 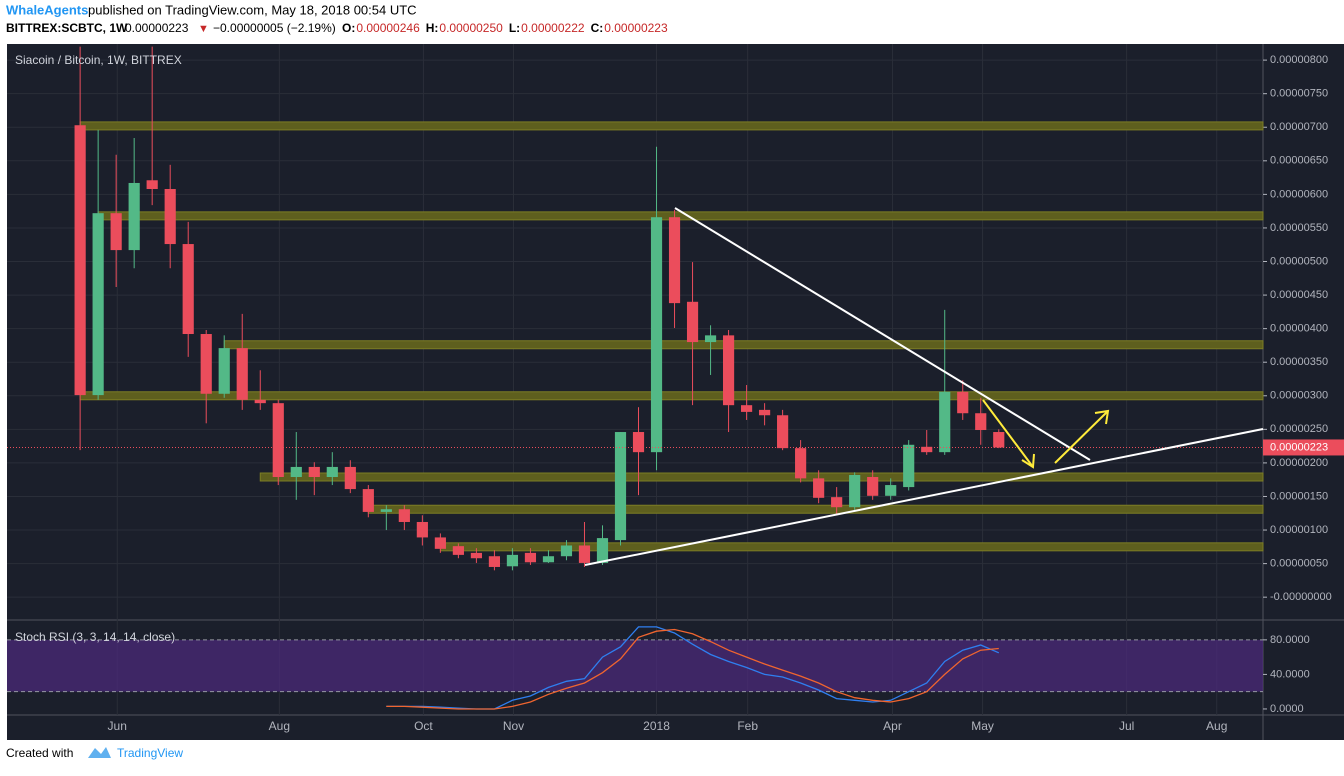 I want to click on y-tick-label: 0.00000550, so click(x=1299, y=228).